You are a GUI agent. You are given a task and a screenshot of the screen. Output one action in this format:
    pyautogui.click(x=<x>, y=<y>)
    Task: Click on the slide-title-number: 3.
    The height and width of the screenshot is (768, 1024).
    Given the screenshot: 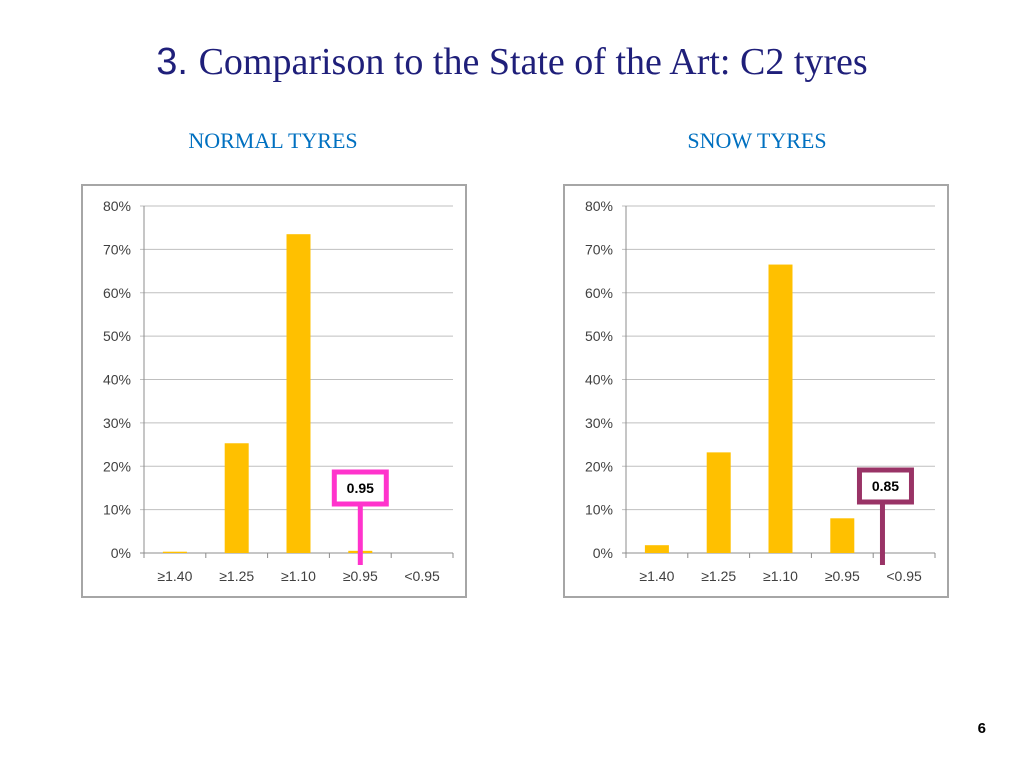 What is the action you would take?
    pyautogui.click(x=172, y=62)
    